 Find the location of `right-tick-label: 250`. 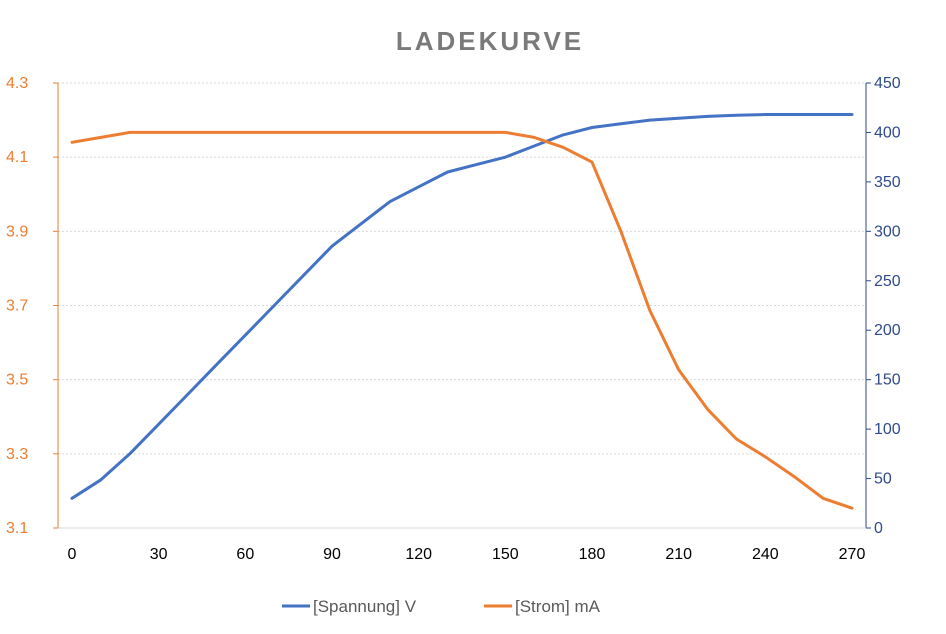

right-tick-label: 250 is located at coordinates (887, 281).